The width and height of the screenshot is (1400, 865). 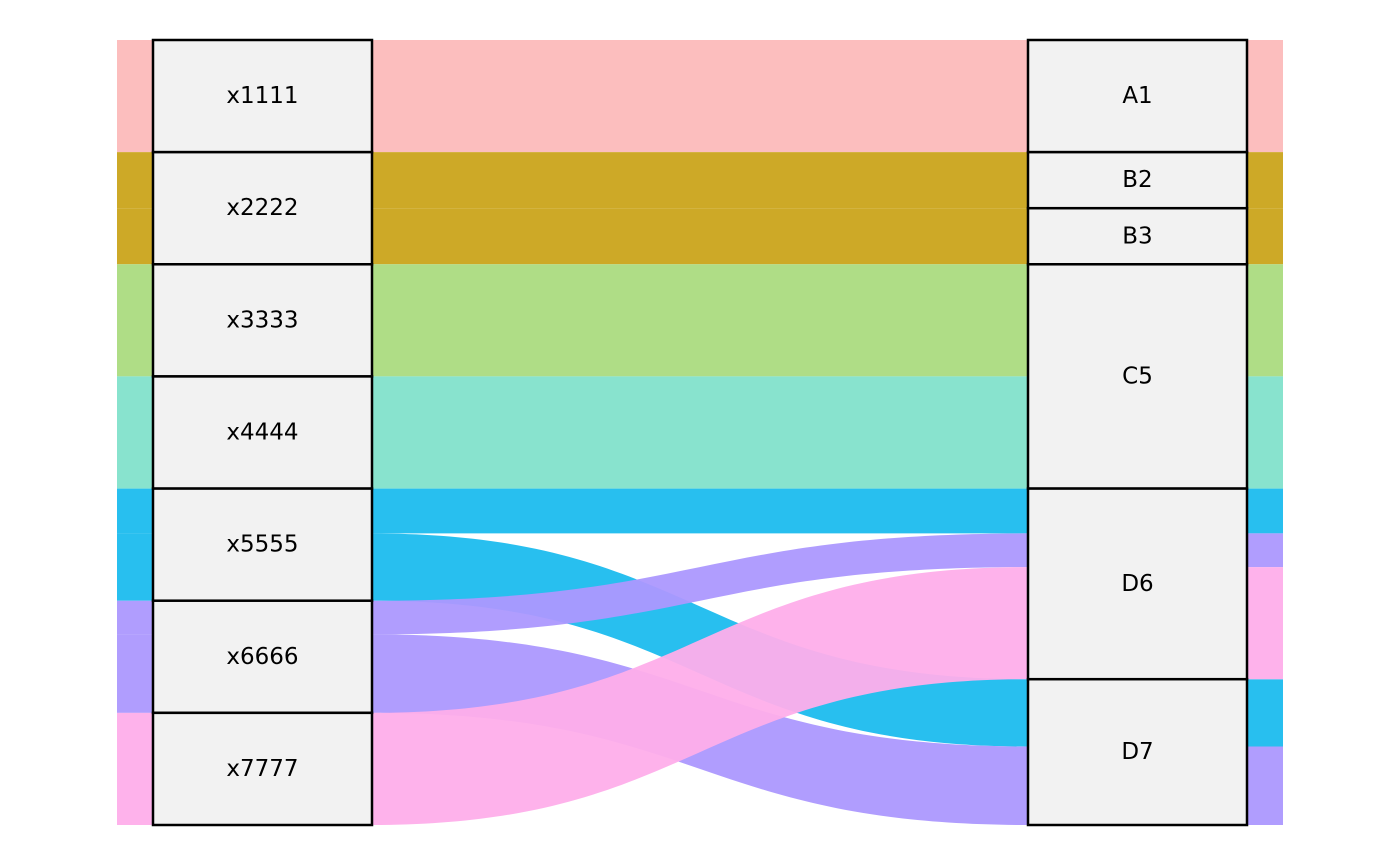 I want to click on stratum-box-x1111, so click(x=262, y=96).